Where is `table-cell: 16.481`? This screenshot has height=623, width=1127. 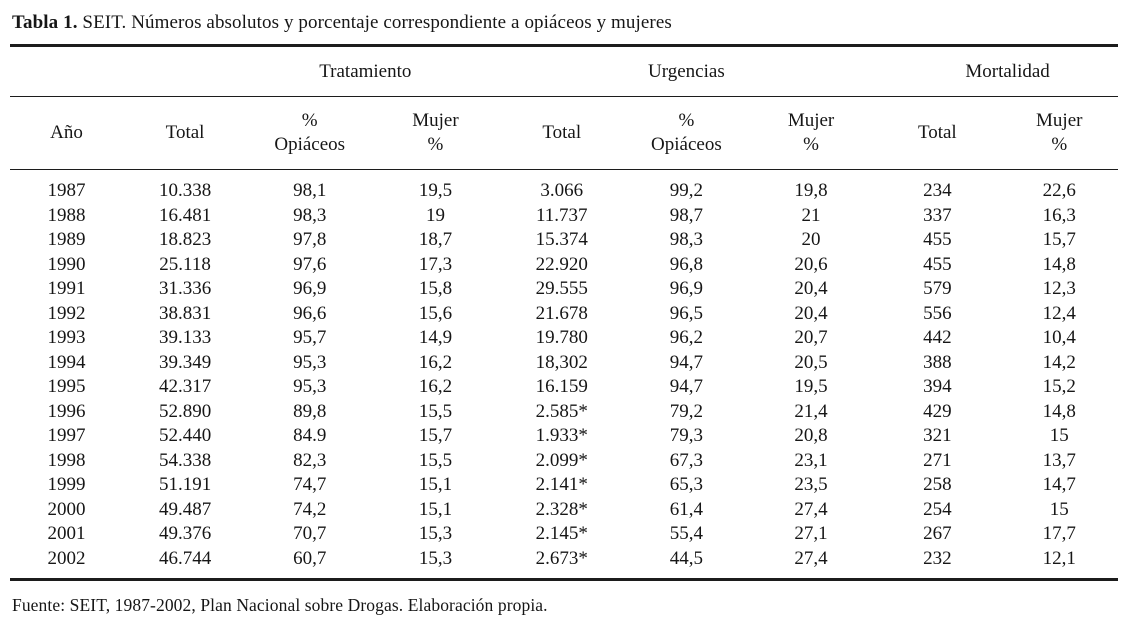 table-cell: 16.481 is located at coordinates (185, 215).